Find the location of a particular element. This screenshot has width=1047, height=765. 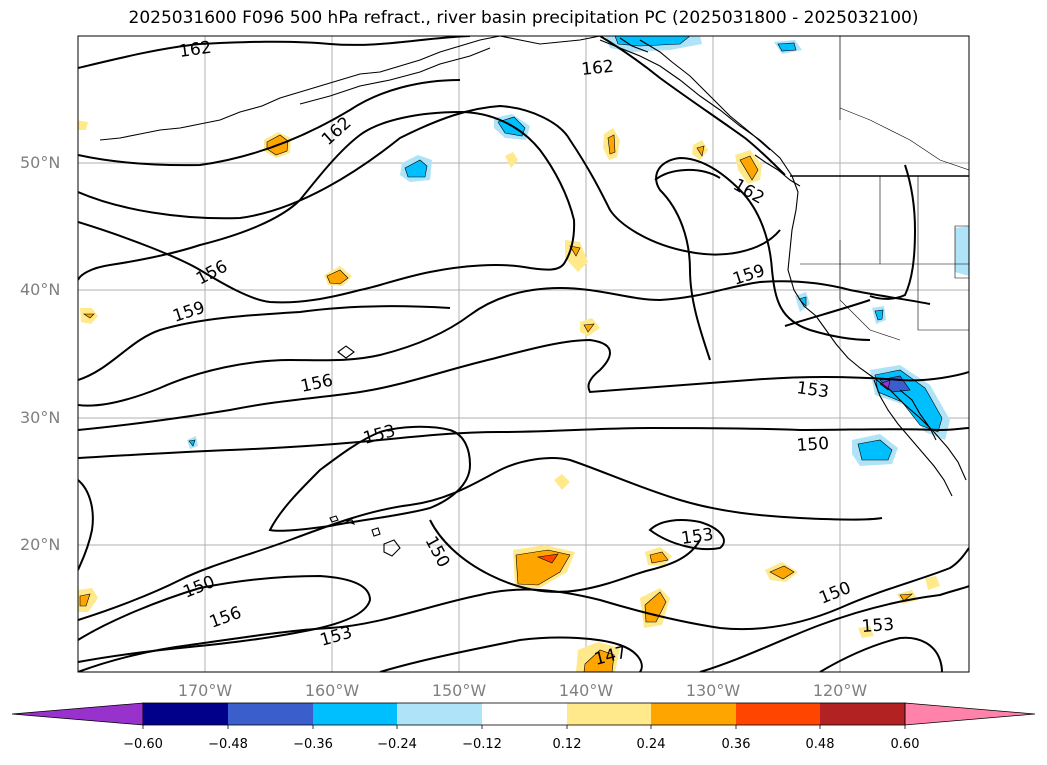

colorbar is located at coordinates (523, 715).